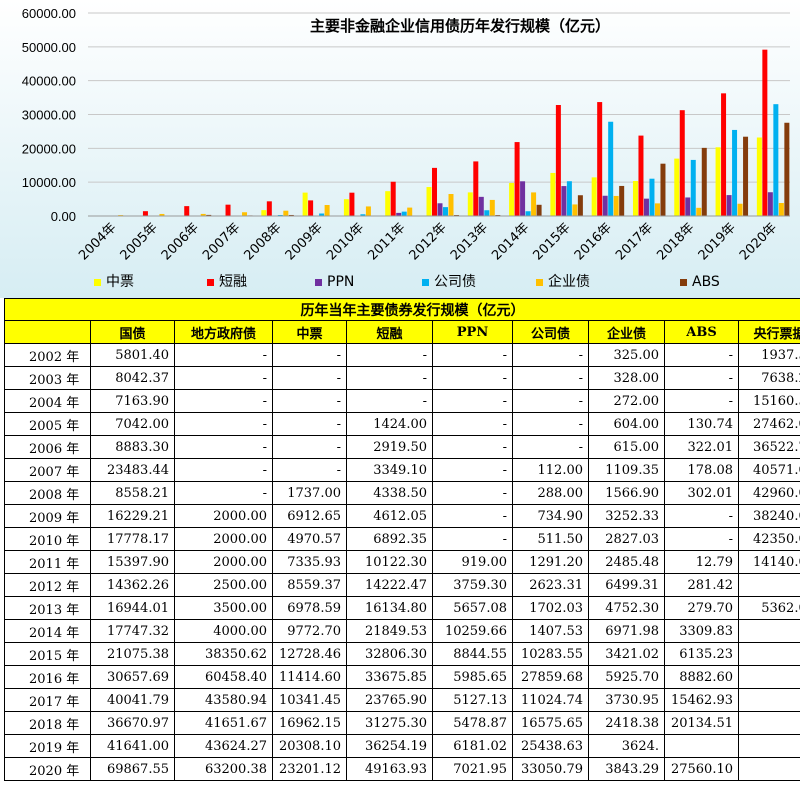 Image resolution: width=800 pixels, height=787 pixels. Describe the element at coordinates (472, 631) in the screenshot. I see `value-cell: 10259.66` at that location.